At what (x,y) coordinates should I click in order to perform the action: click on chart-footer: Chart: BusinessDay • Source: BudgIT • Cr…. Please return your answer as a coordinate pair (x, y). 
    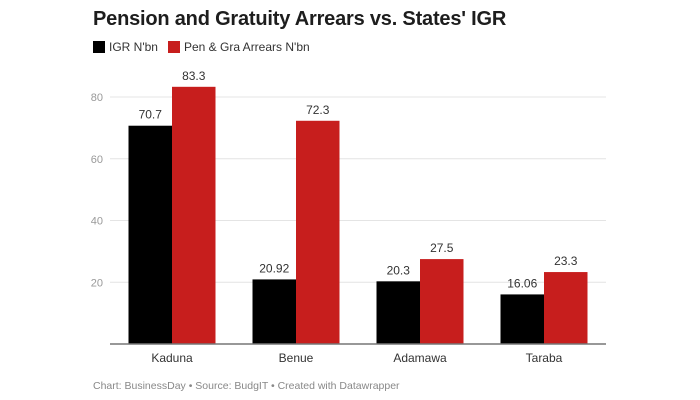
    Looking at the image, I should click on (246, 386).